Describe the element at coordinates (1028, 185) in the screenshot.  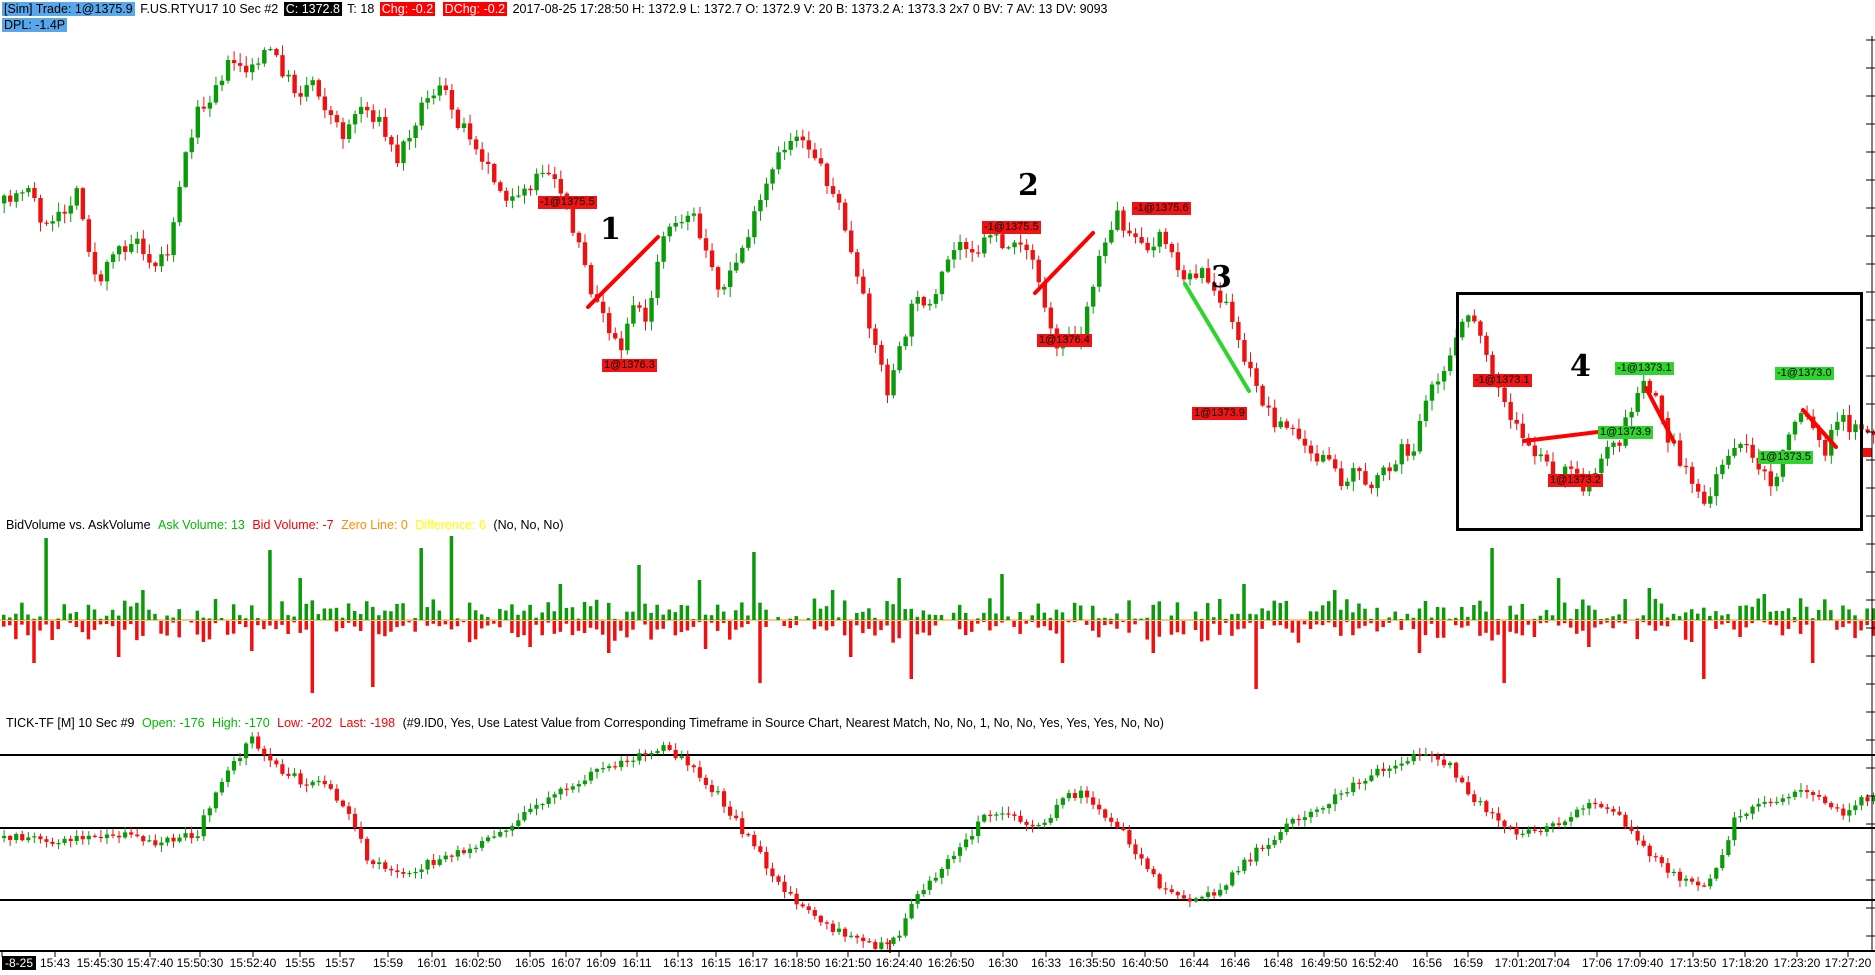
I see `trade-number-marker: 2` at that location.